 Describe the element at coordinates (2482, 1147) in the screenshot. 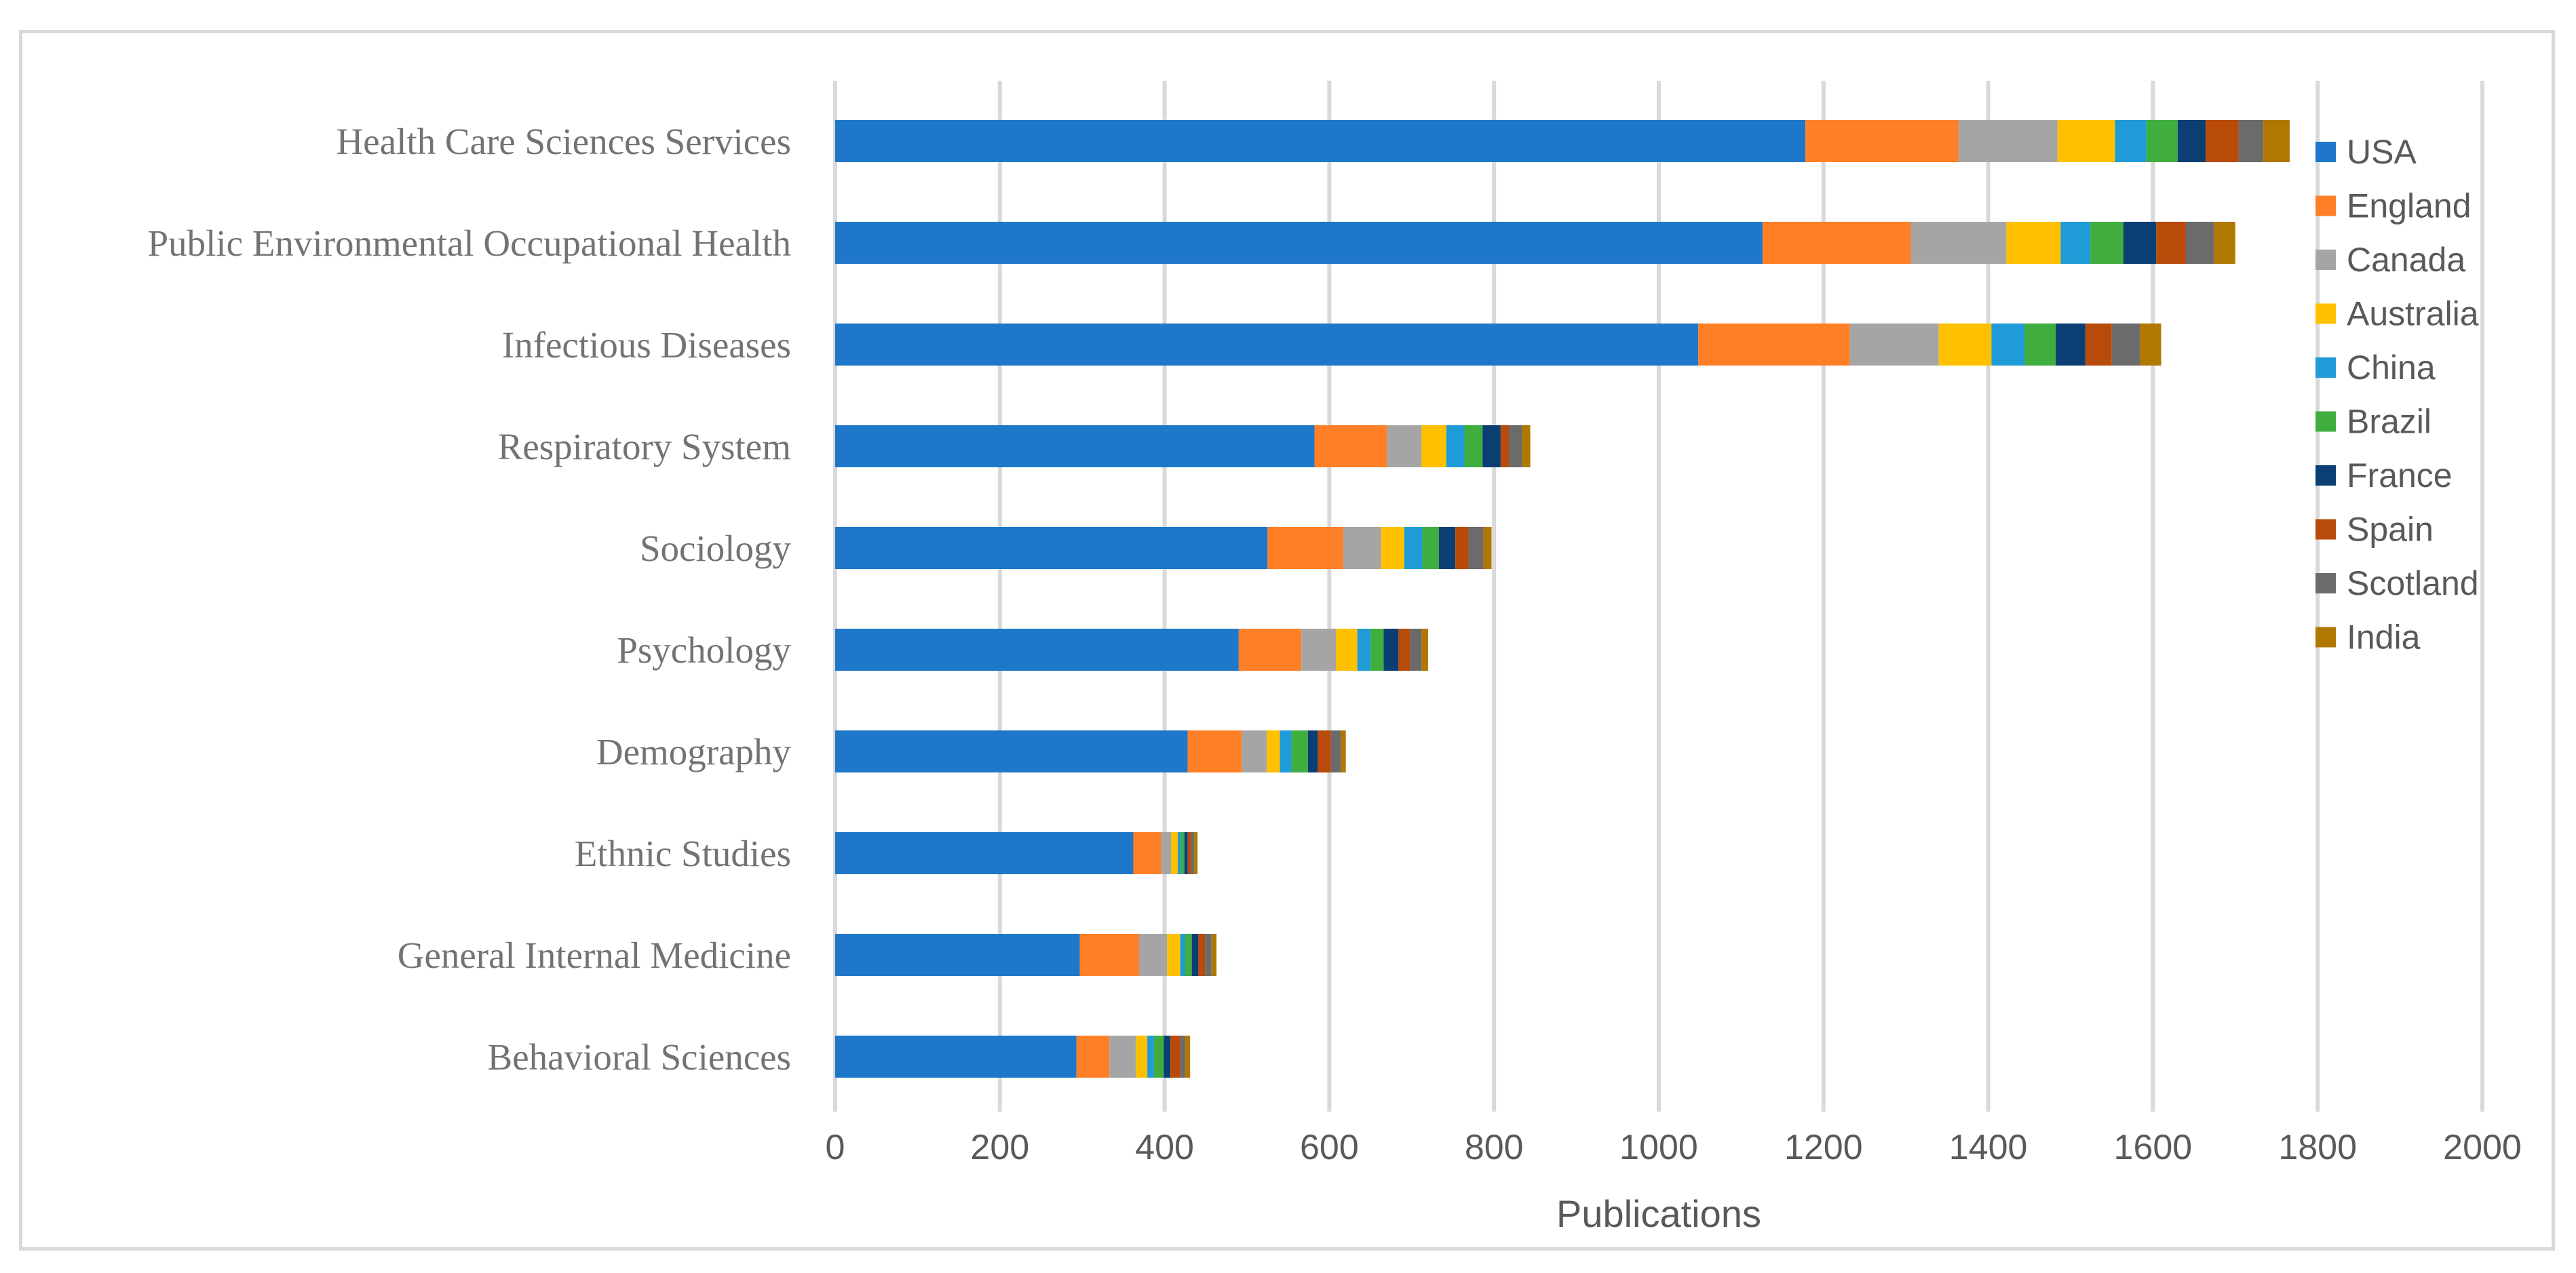

I see `x-tick-label: 2000` at that location.